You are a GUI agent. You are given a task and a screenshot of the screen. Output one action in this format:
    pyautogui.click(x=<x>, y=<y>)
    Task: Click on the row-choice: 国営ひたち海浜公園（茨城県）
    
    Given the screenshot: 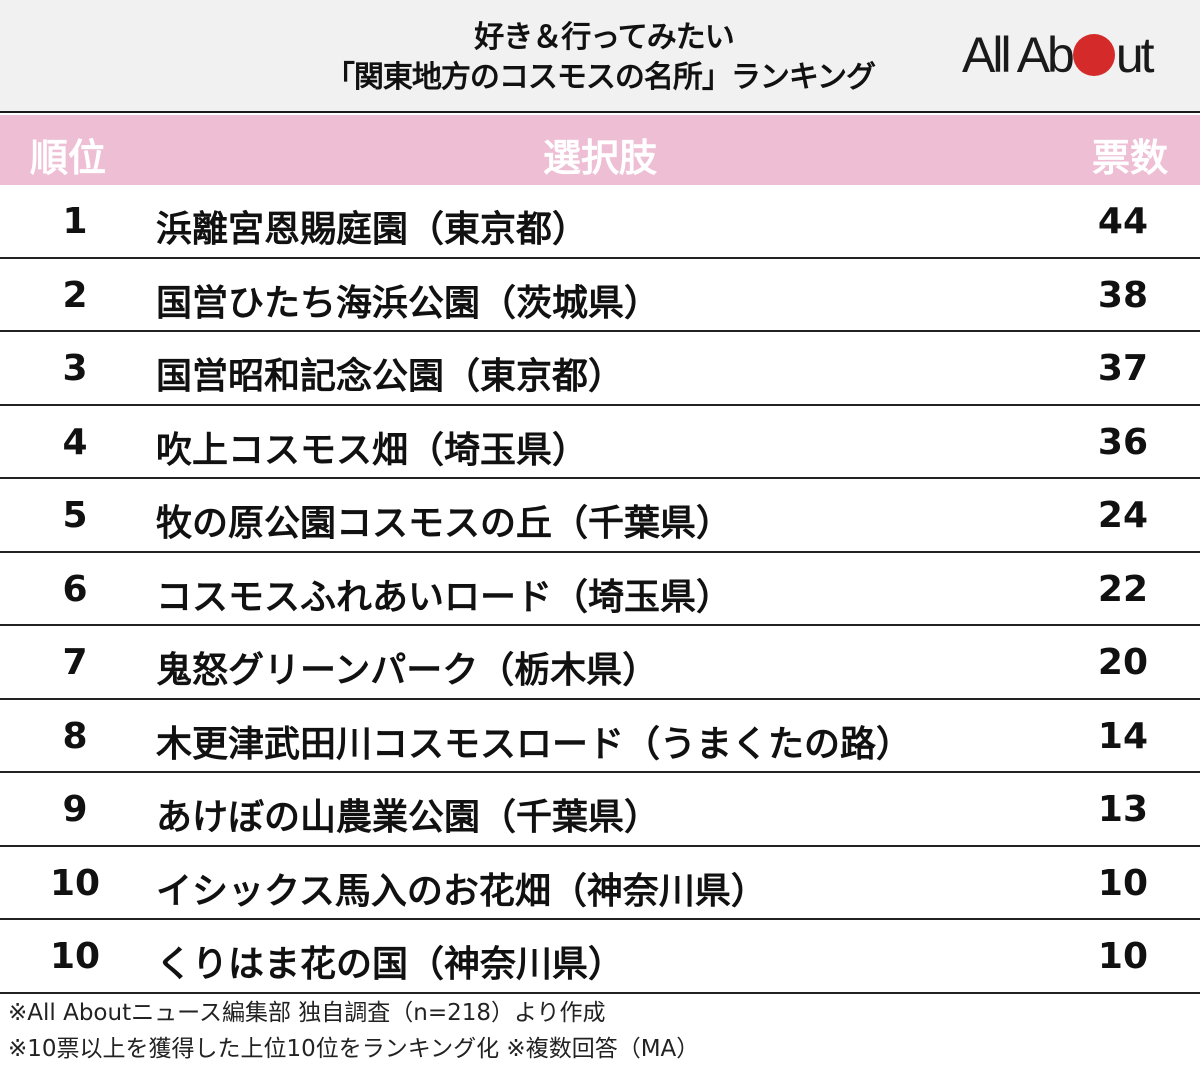 What is the action you would take?
    pyautogui.click(x=408, y=303)
    